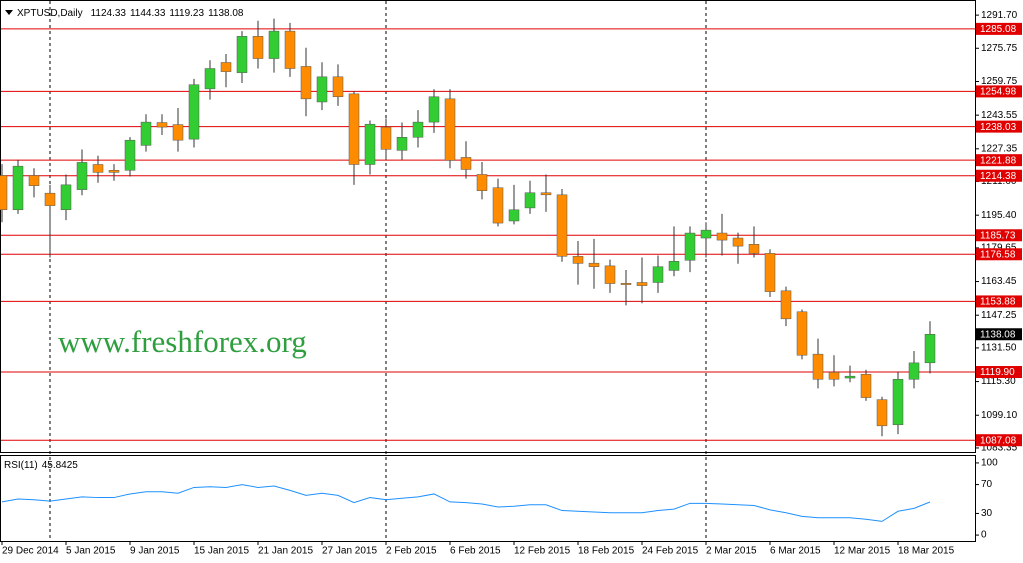 This screenshot has width=1023, height=563. What do you see at coordinates (989, 463) in the screenshot?
I see `rsi-tick-label: 100` at bounding box center [989, 463].